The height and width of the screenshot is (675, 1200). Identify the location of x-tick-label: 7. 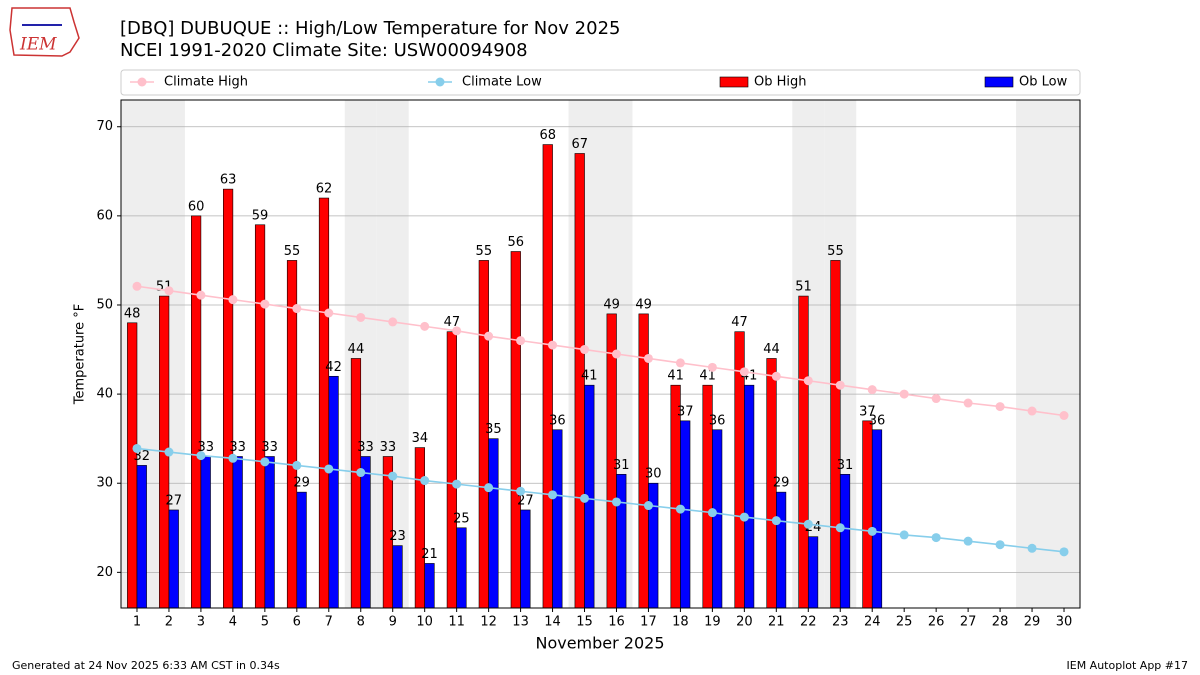
(329, 622).